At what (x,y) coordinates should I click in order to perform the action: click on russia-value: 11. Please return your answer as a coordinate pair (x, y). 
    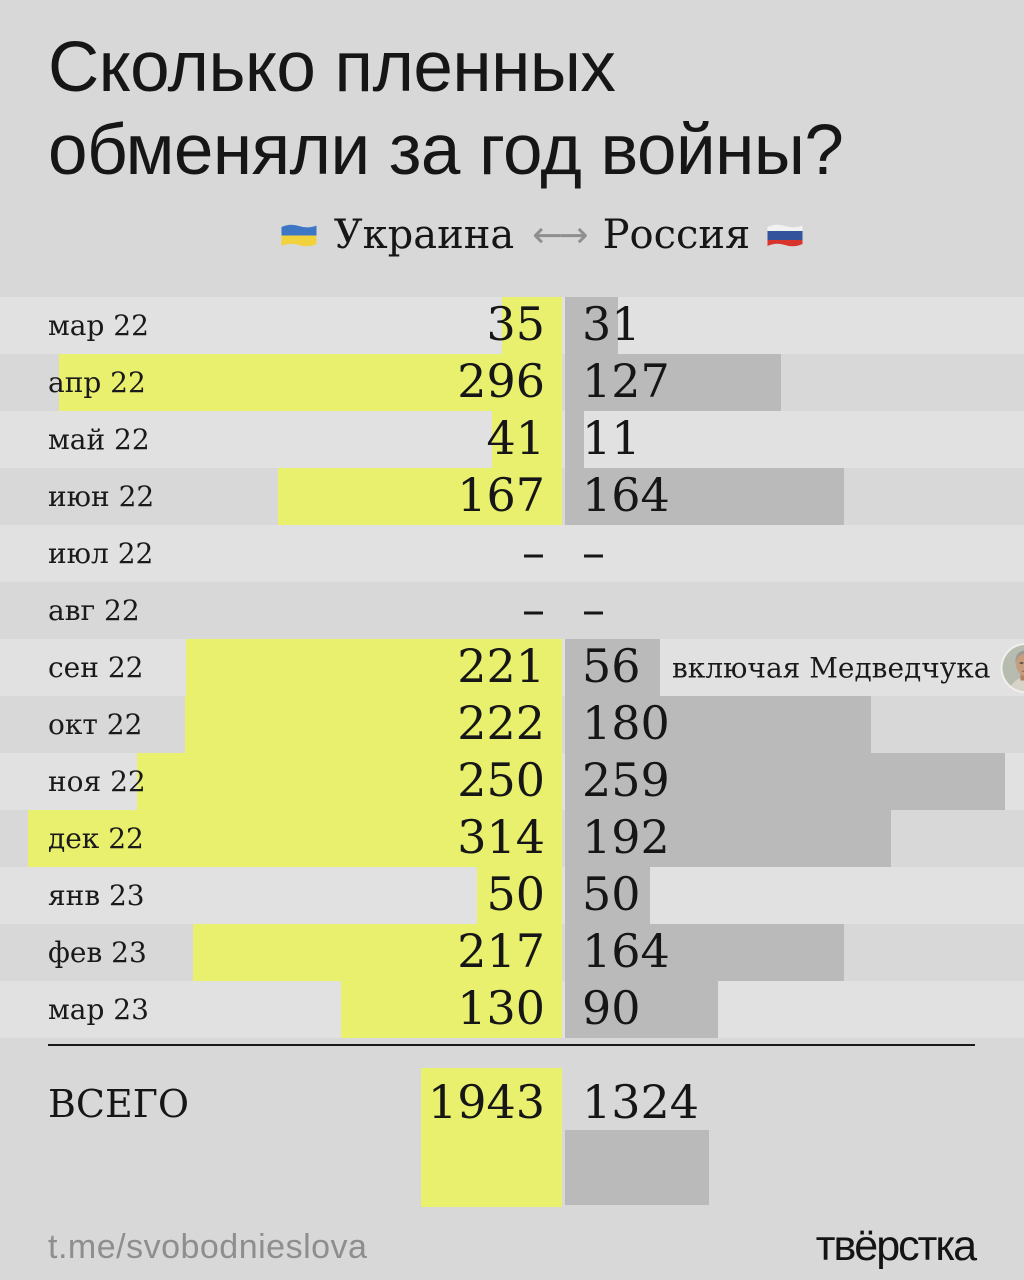
    Looking at the image, I should click on (611, 437).